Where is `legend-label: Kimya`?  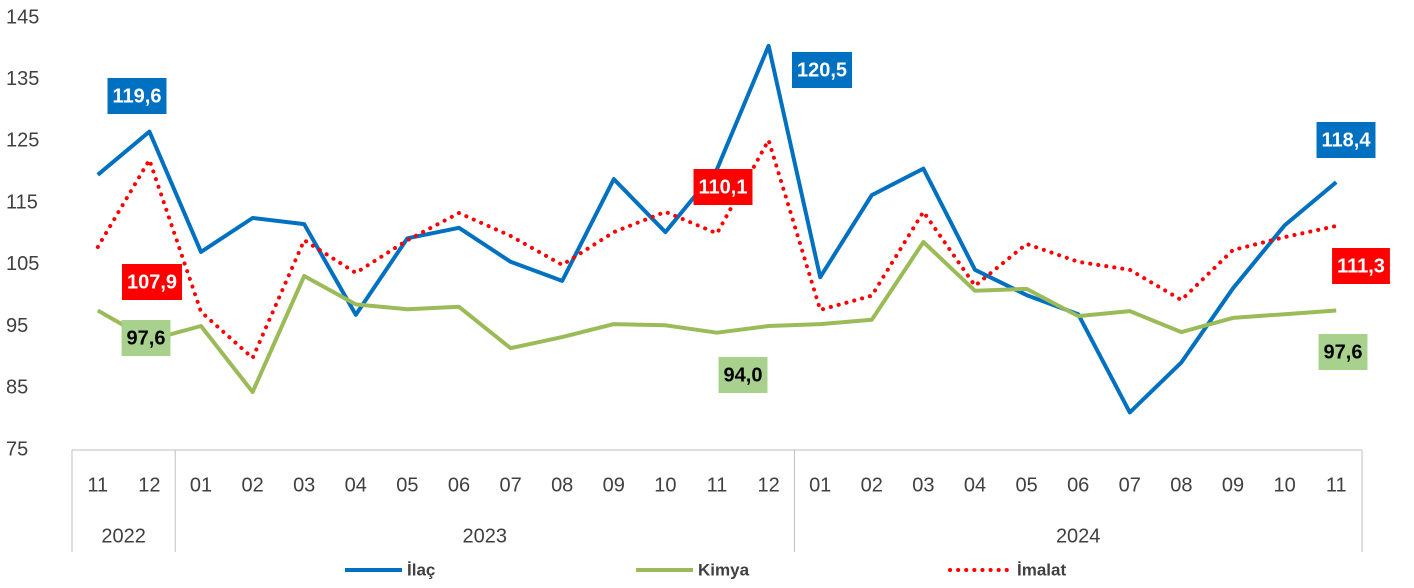 legend-label: Kimya is located at coordinates (724, 569).